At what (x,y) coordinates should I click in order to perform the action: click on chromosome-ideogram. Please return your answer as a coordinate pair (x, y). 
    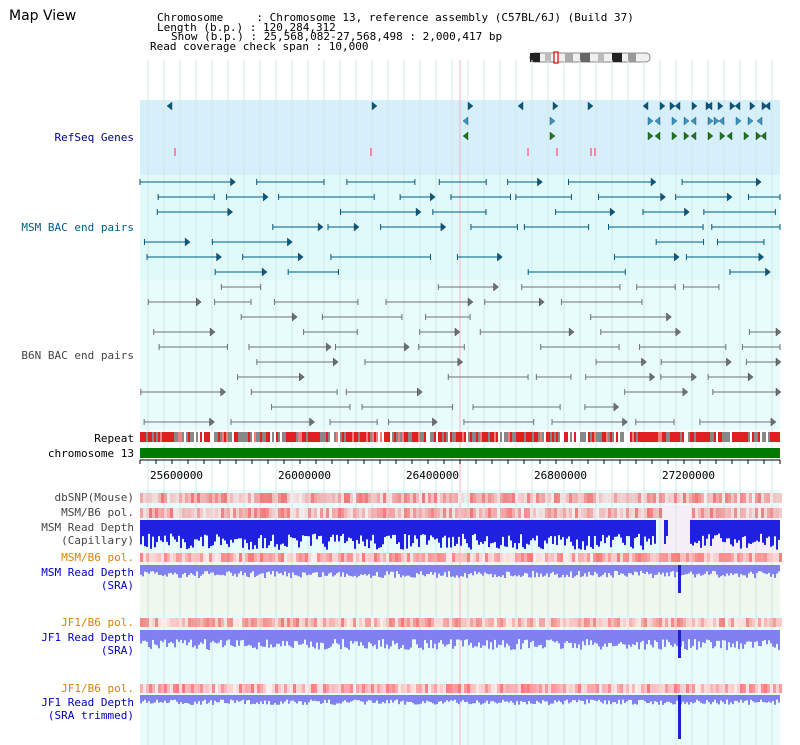
    Looking at the image, I should click on (590, 57).